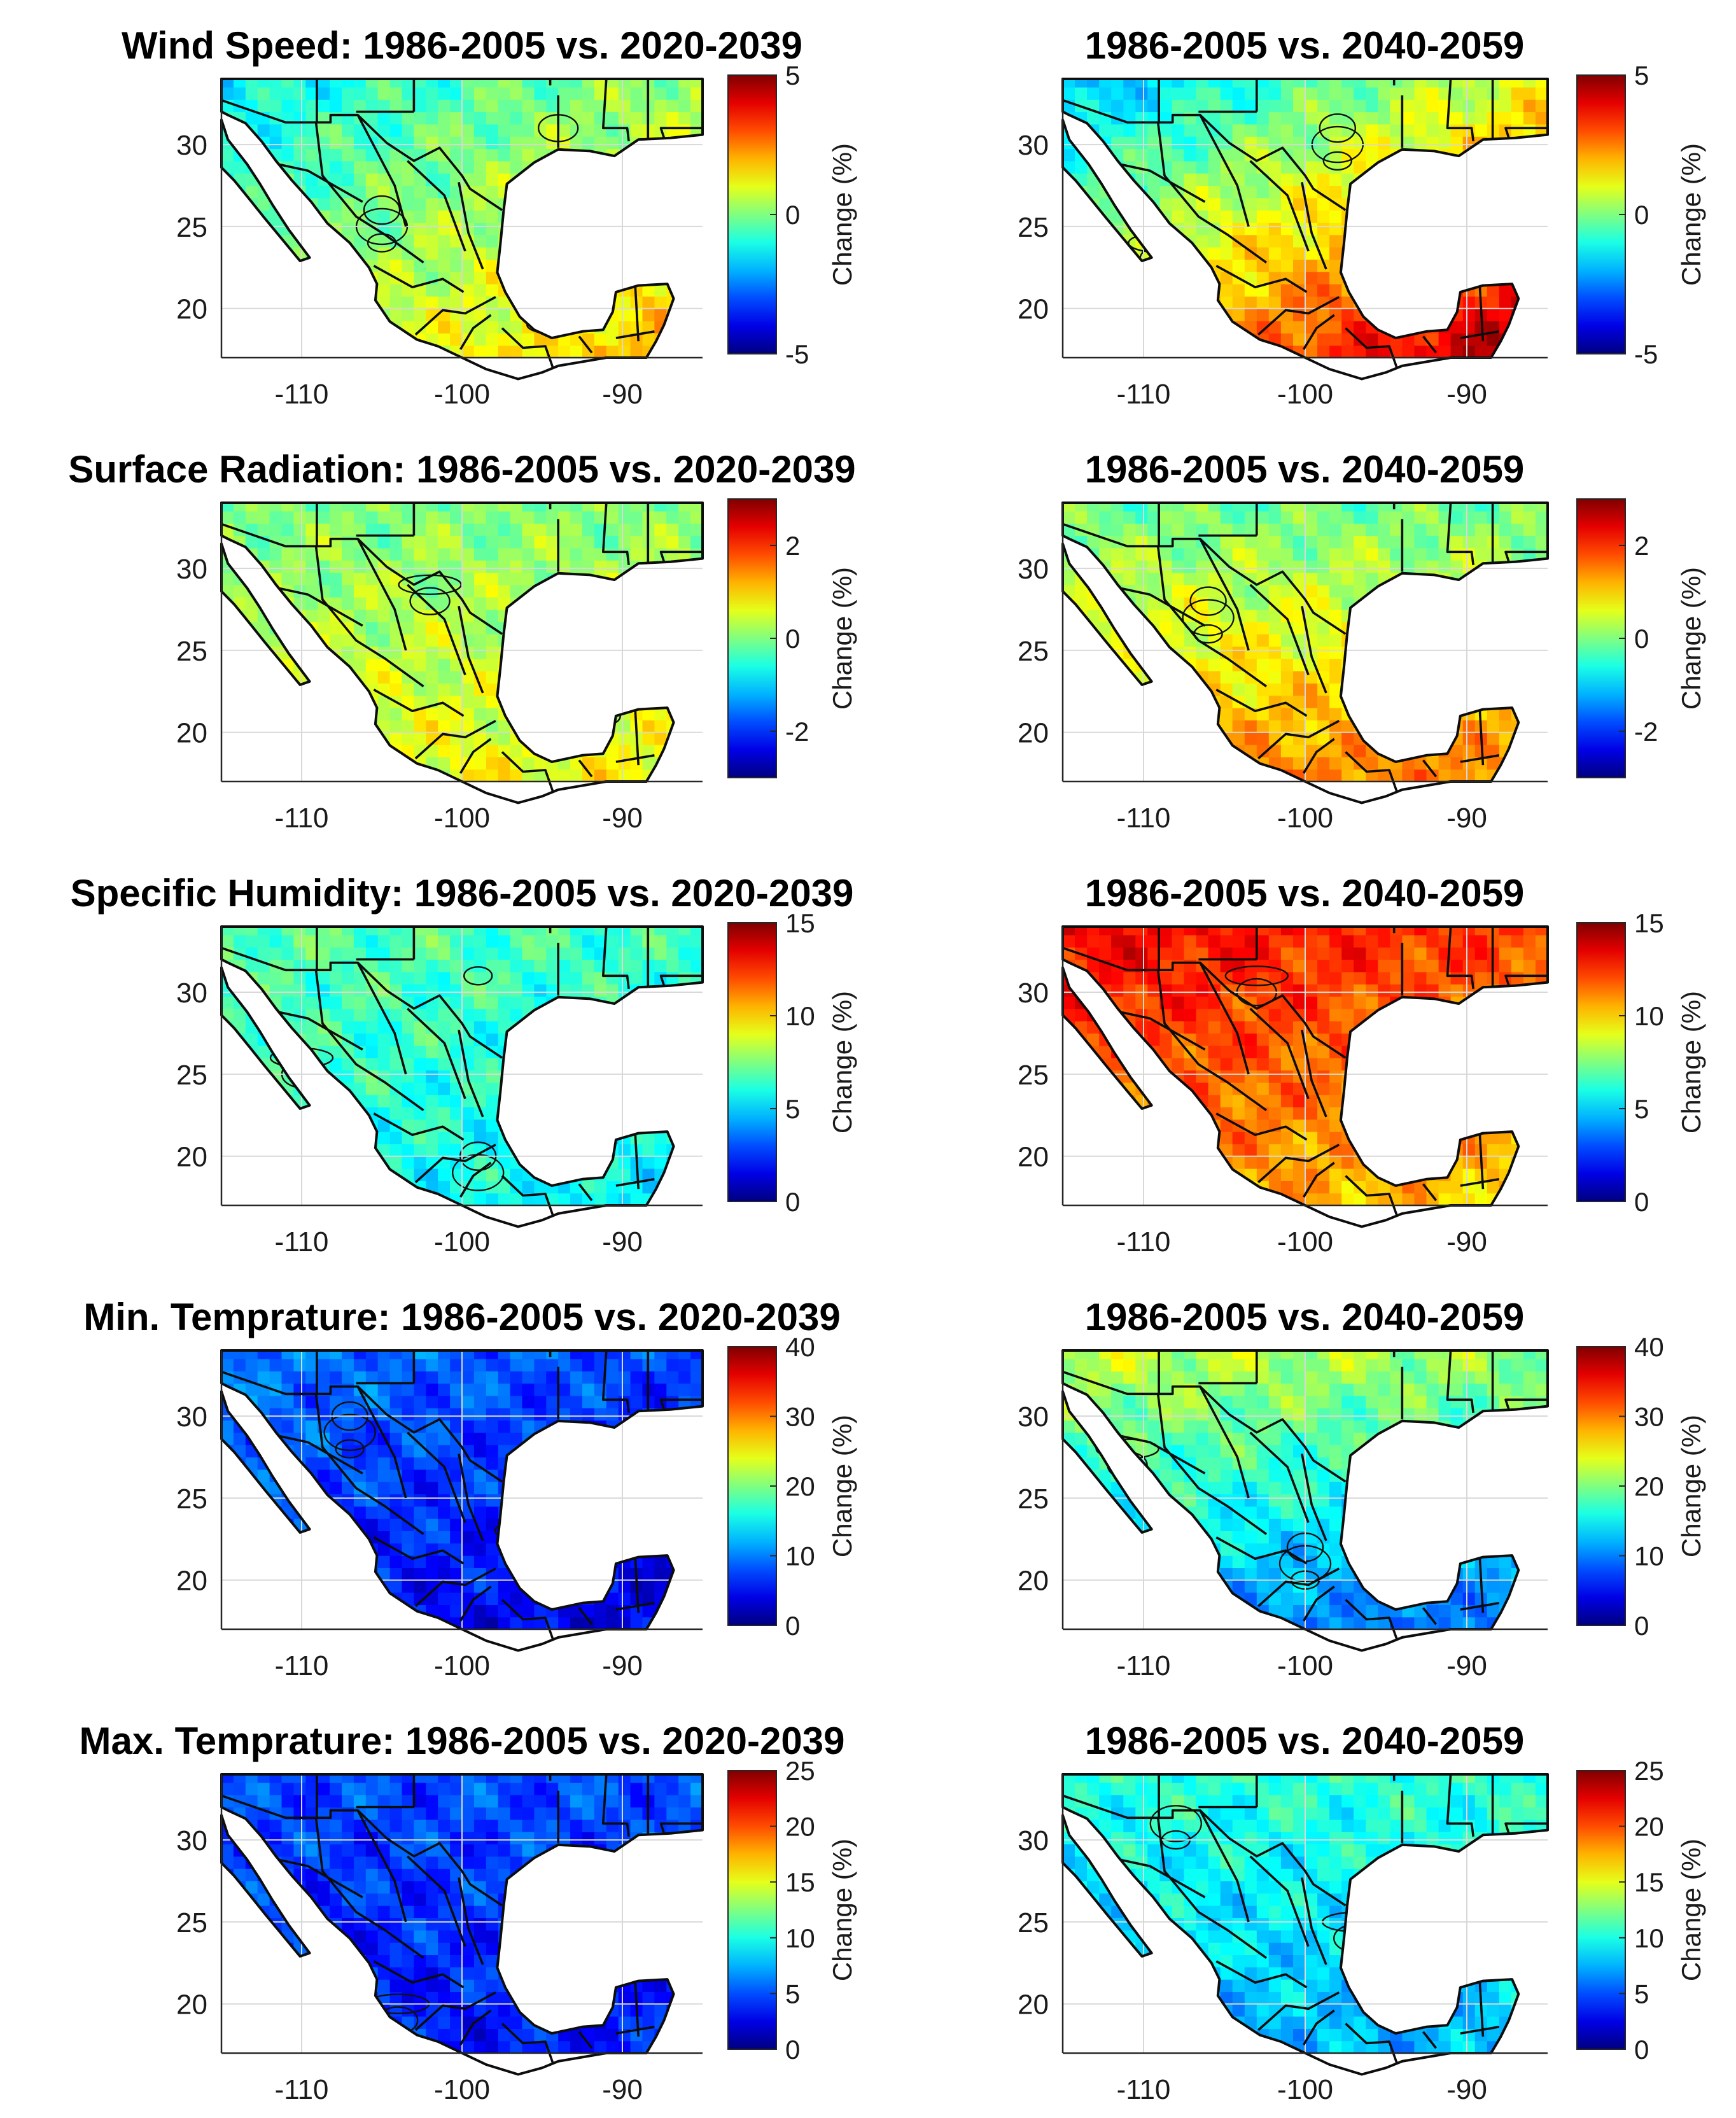 This screenshot has width=1736, height=2118. What do you see at coordinates (752, 1062) in the screenshot?
I see `colorbar` at bounding box center [752, 1062].